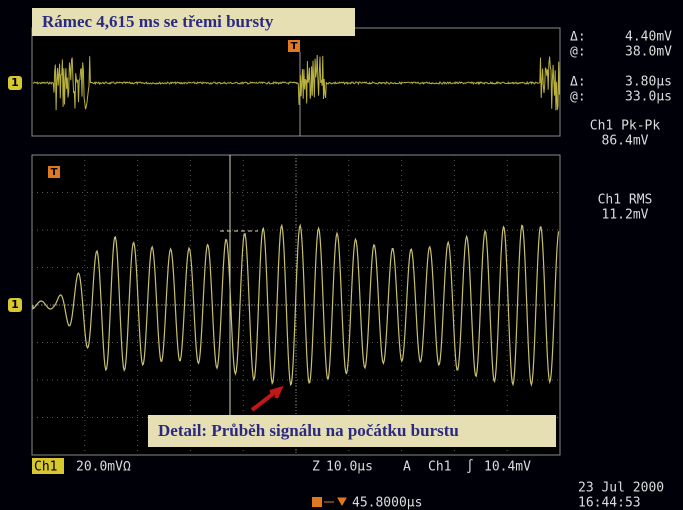 The image size is (683, 510). I want to click on date: 23 Jul 2000, so click(621, 488).